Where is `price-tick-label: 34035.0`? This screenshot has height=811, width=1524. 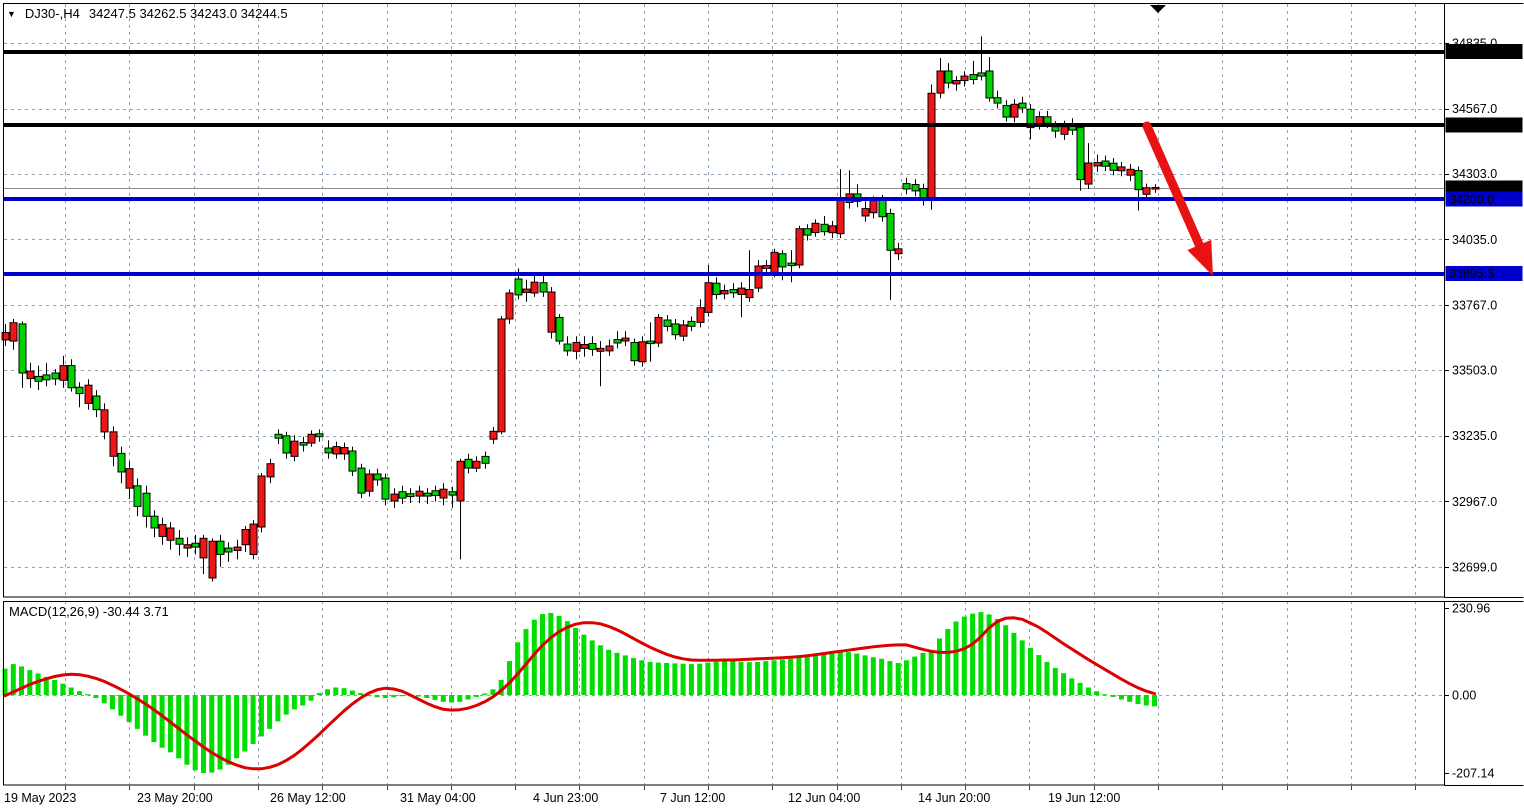
price-tick-label: 34035.0 is located at coordinates (1474, 240).